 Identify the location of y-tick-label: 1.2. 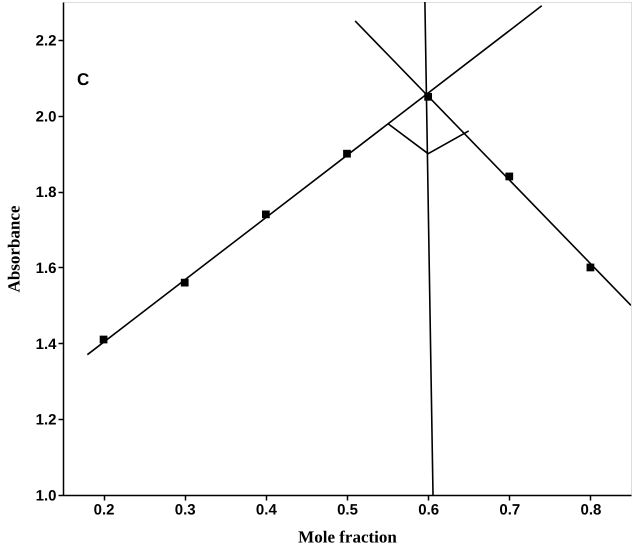
(46, 420).